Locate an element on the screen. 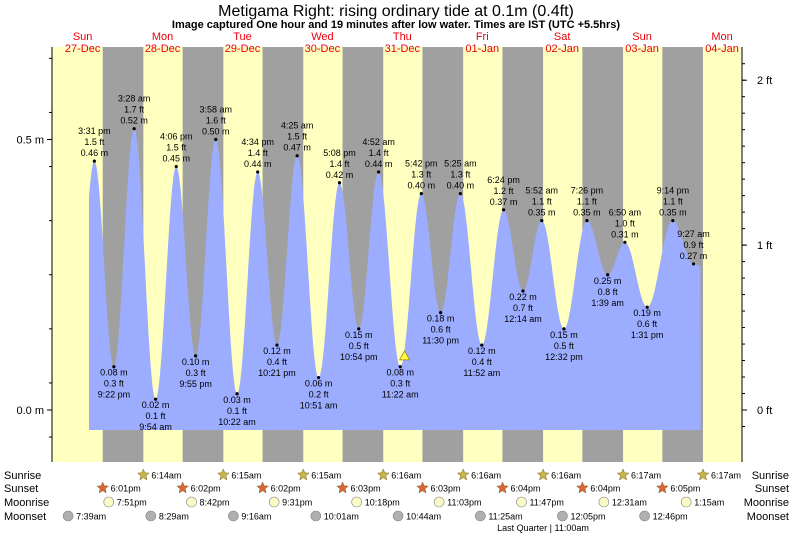 The width and height of the screenshot is (793, 537). tide-label: 10:54 pm is located at coordinates (359, 357).